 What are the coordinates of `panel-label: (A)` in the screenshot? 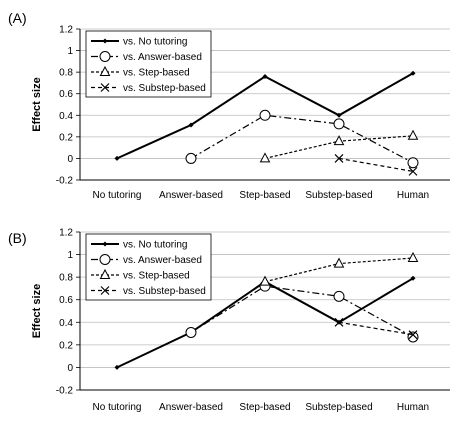 It's located at (17, 18).